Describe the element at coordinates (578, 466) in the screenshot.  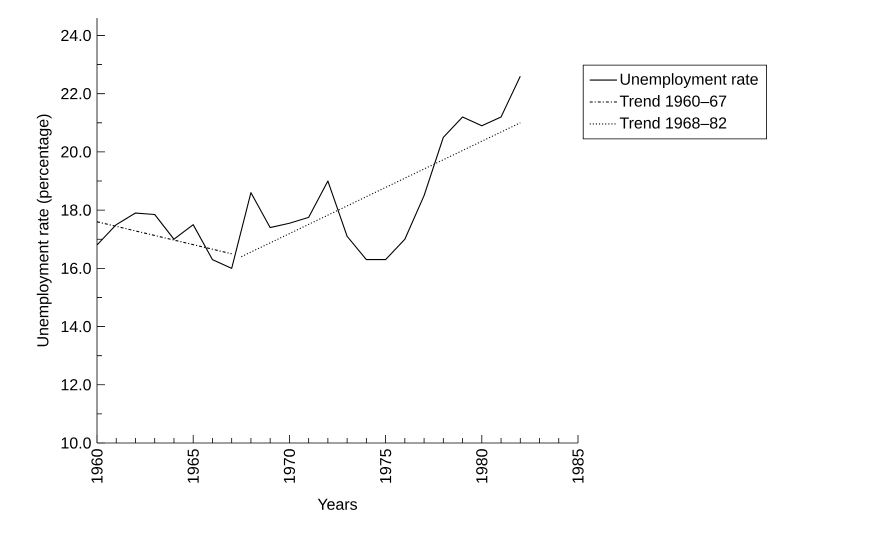
I see `x-tick-label: 1985` at that location.